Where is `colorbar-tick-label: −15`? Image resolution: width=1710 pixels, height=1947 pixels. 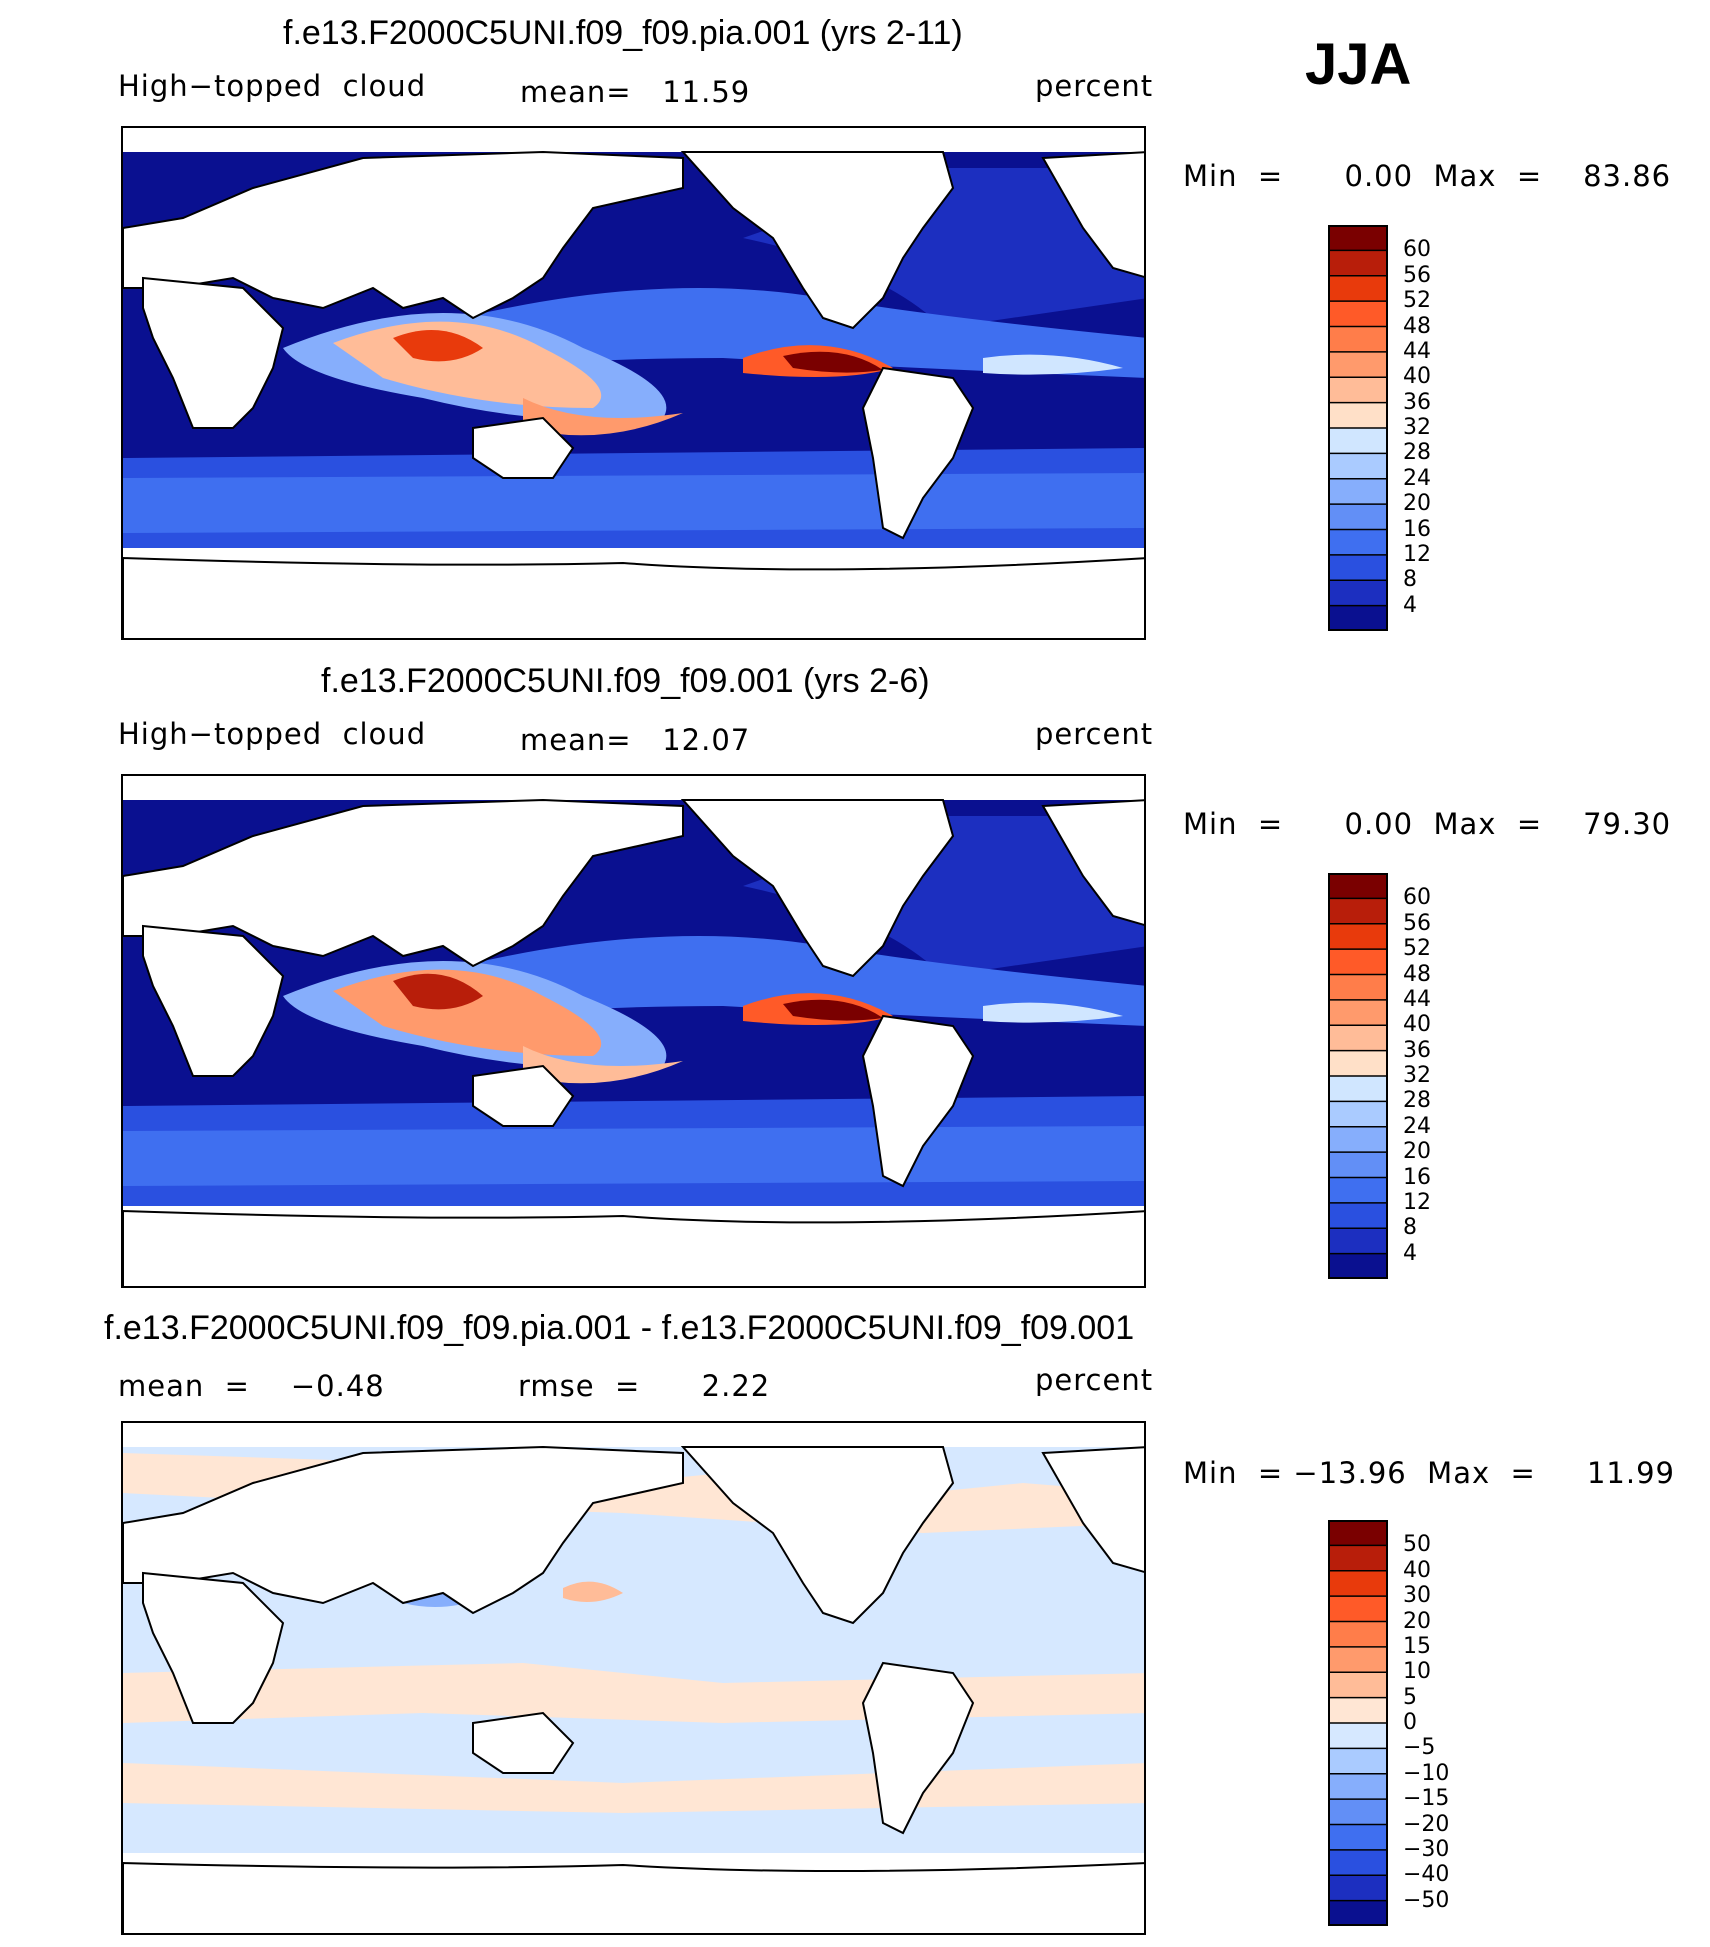
colorbar-tick-label: −15 is located at coordinates (1426, 1799).